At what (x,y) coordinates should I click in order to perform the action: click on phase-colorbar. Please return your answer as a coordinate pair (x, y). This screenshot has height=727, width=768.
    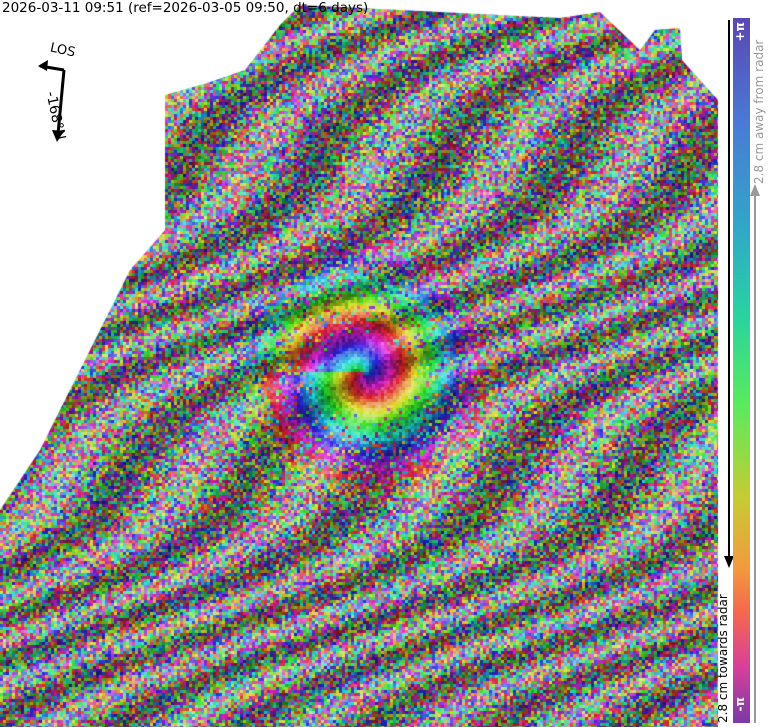
    Looking at the image, I should click on (741, 370).